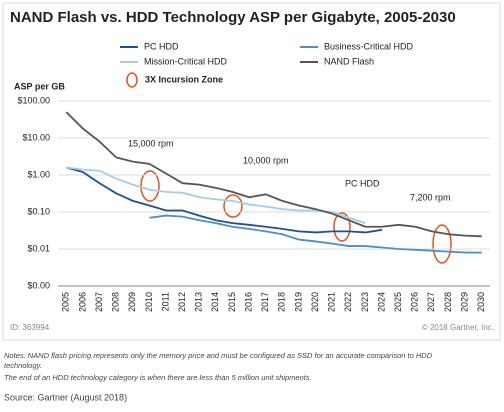 This screenshot has height=412, width=504. What do you see at coordinates (415, 302) in the screenshot?
I see `x-tick-label: 2026` at bounding box center [415, 302].